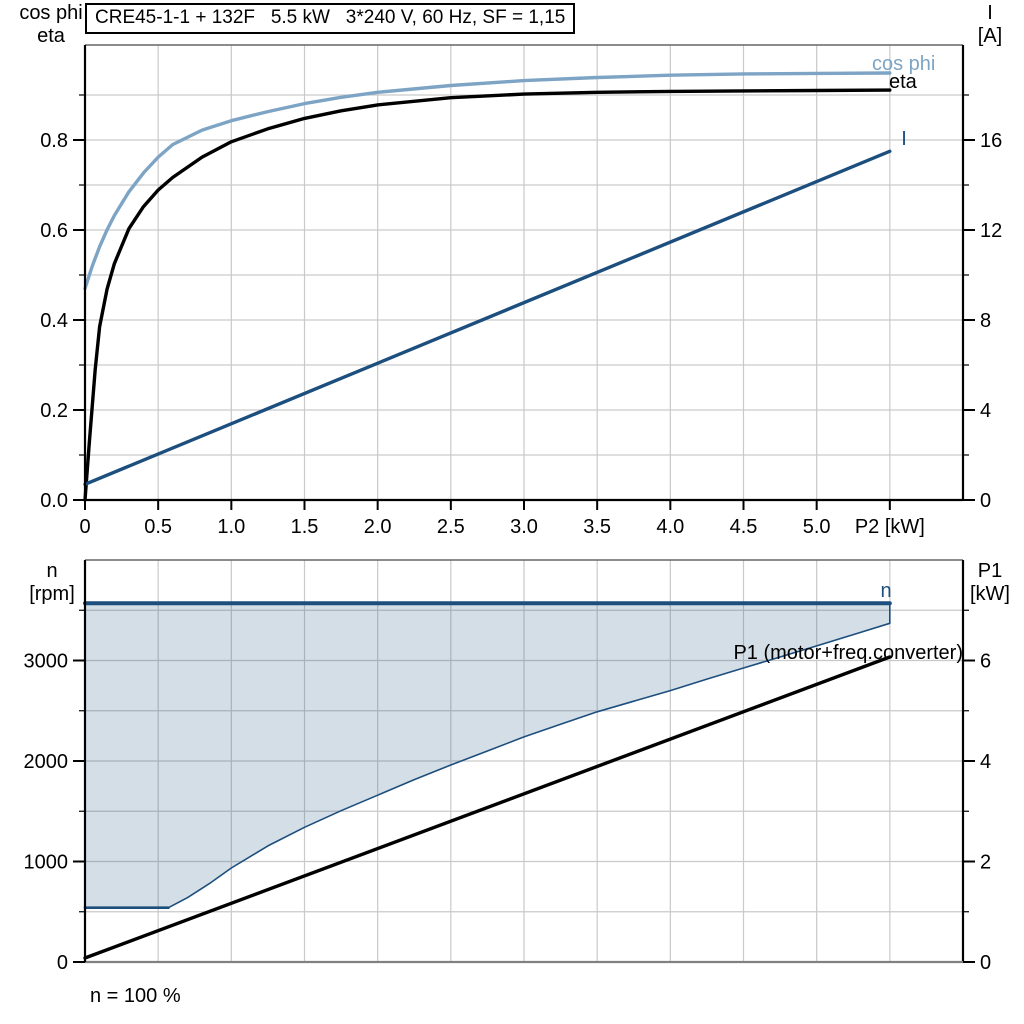 This screenshot has width=1024, height=1024. Describe the element at coordinates (52, 594) in the screenshot. I see `axis-title-rpm-unit: [rpm]` at that location.